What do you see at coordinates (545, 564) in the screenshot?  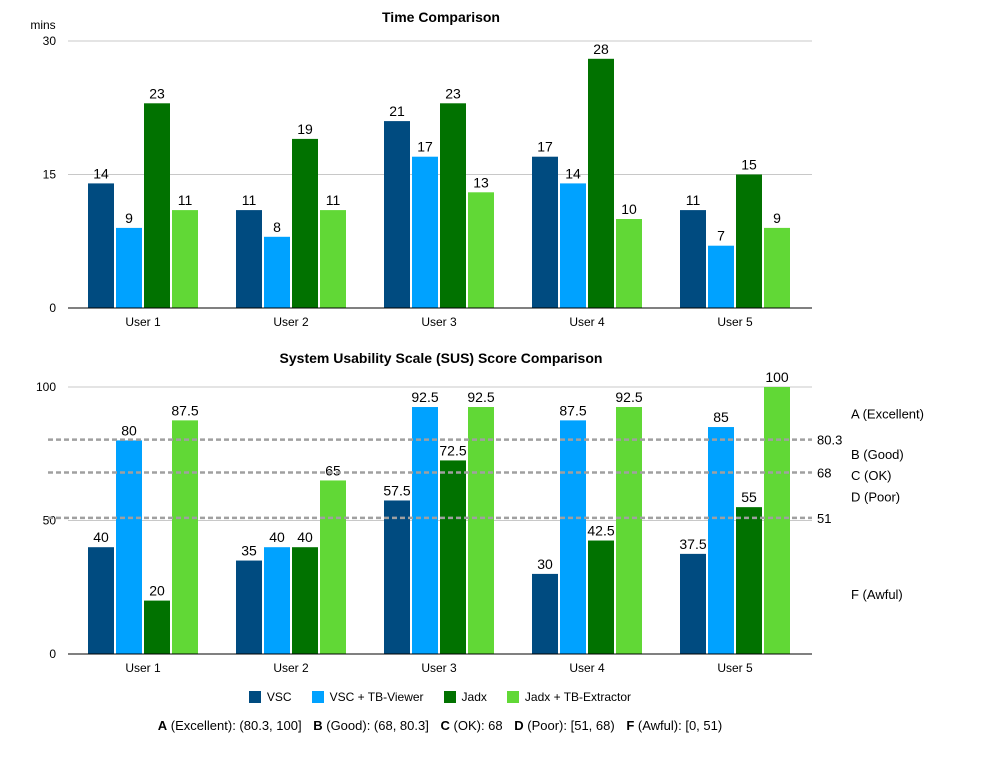 I see `chart2-data-label-vsc-user-4: 30` at bounding box center [545, 564].